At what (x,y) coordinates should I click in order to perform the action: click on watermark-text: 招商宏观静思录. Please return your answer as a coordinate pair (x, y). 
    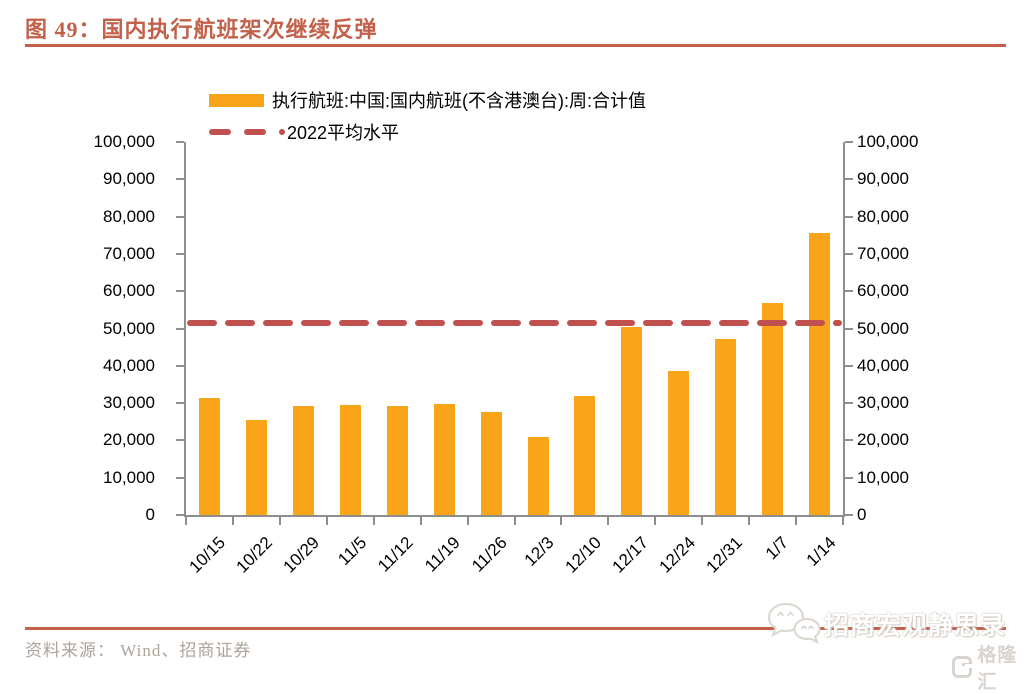
    Looking at the image, I should click on (915, 626).